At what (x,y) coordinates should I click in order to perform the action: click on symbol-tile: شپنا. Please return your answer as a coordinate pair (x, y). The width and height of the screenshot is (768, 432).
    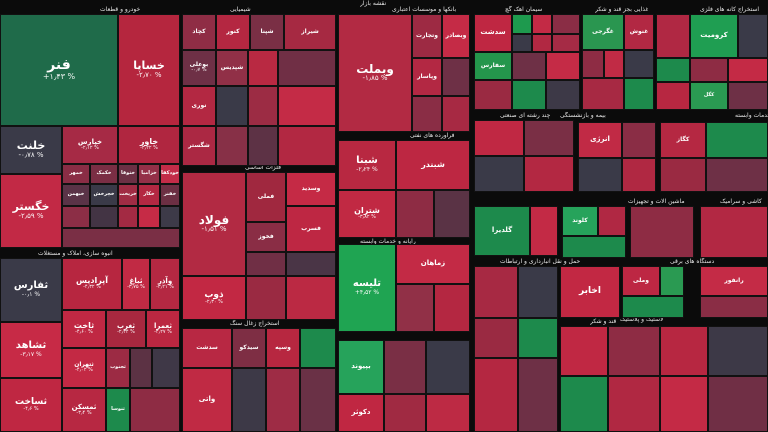
    Looking at the image, I should click on (267, 32).